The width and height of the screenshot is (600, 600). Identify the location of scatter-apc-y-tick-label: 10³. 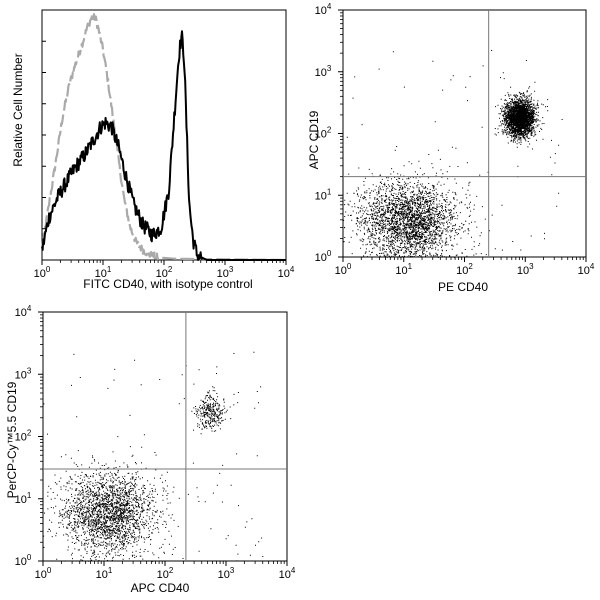
(23, 373).